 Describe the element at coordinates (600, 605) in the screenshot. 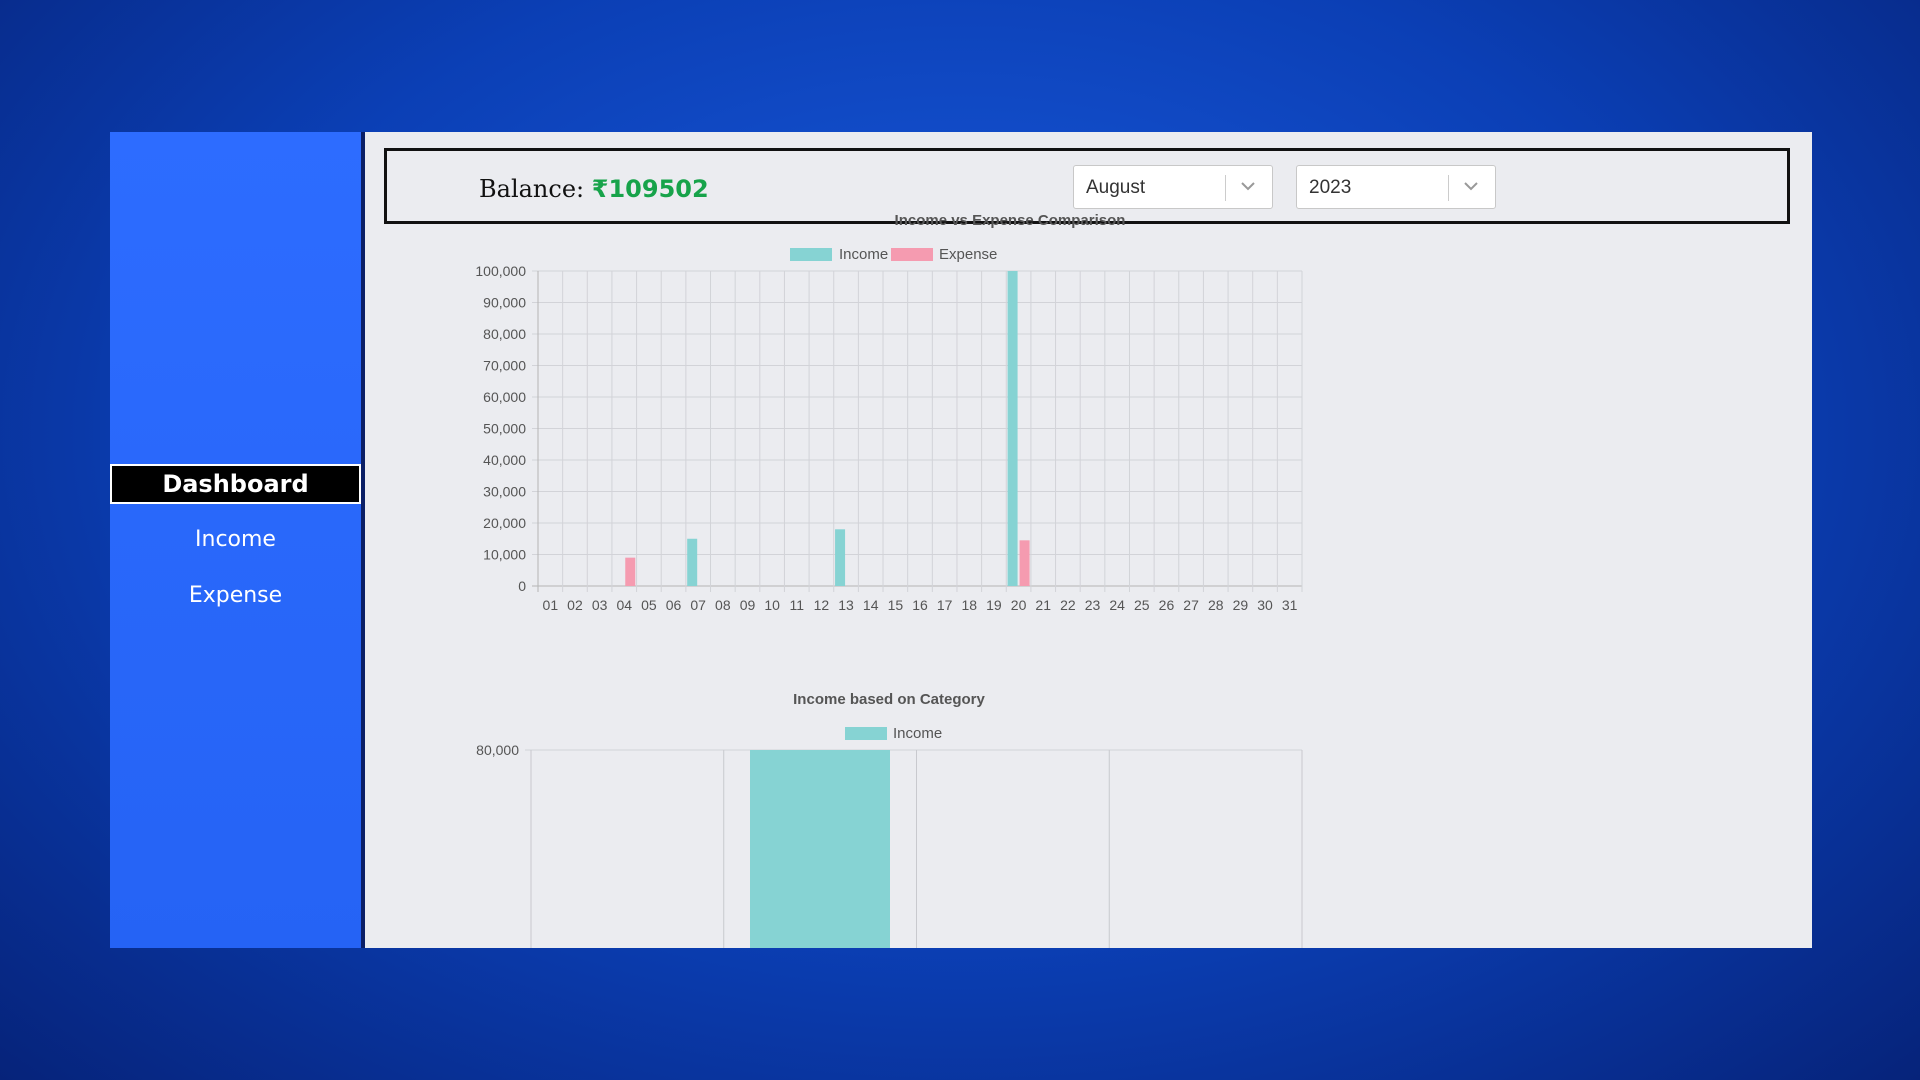

I see `x-tick-label: 03` at that location.